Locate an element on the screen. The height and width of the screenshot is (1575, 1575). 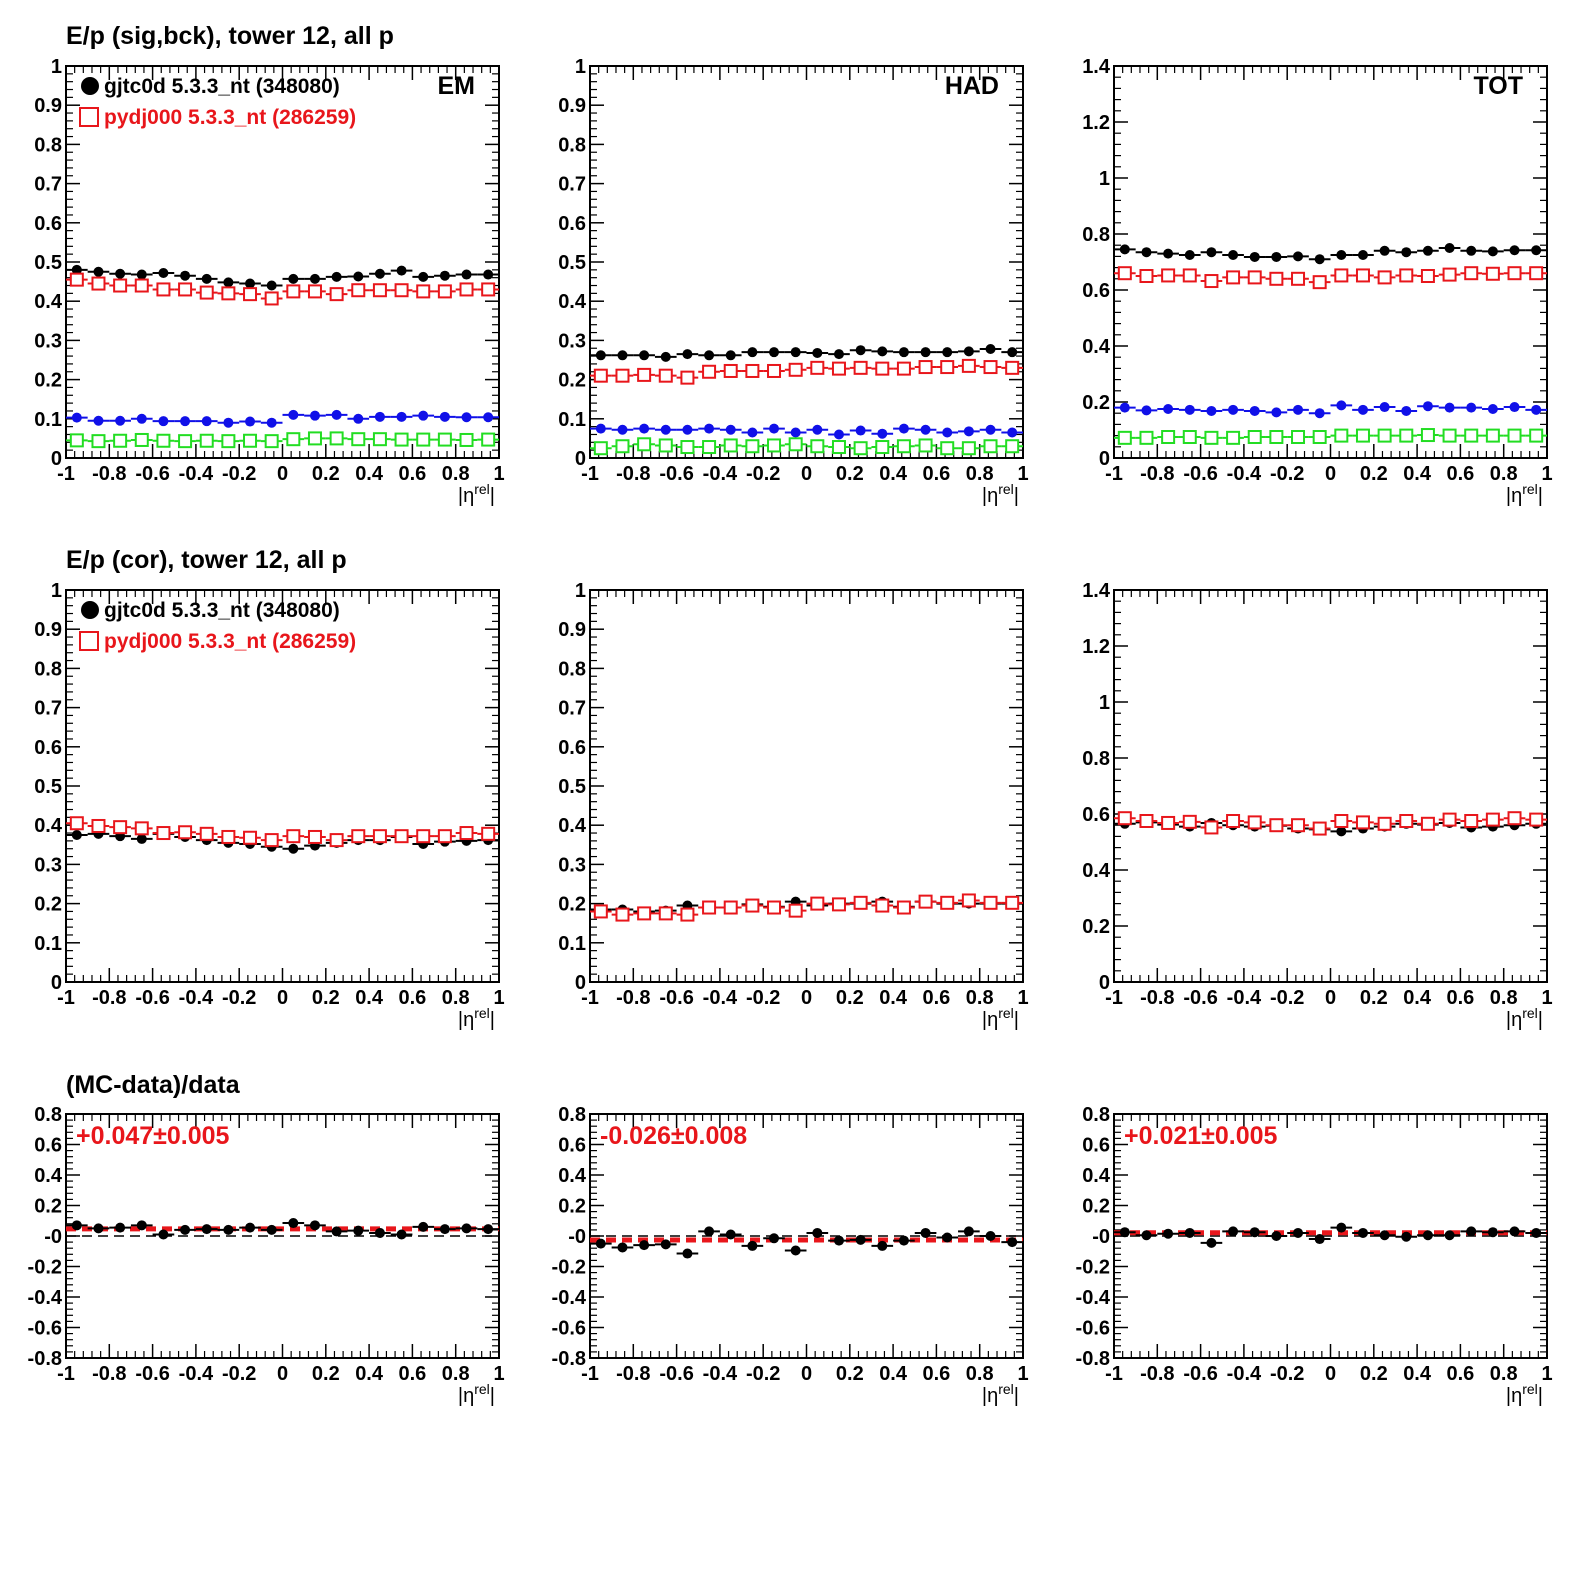
y-tick-label: 0.5 is located at coordinates (572, 263).